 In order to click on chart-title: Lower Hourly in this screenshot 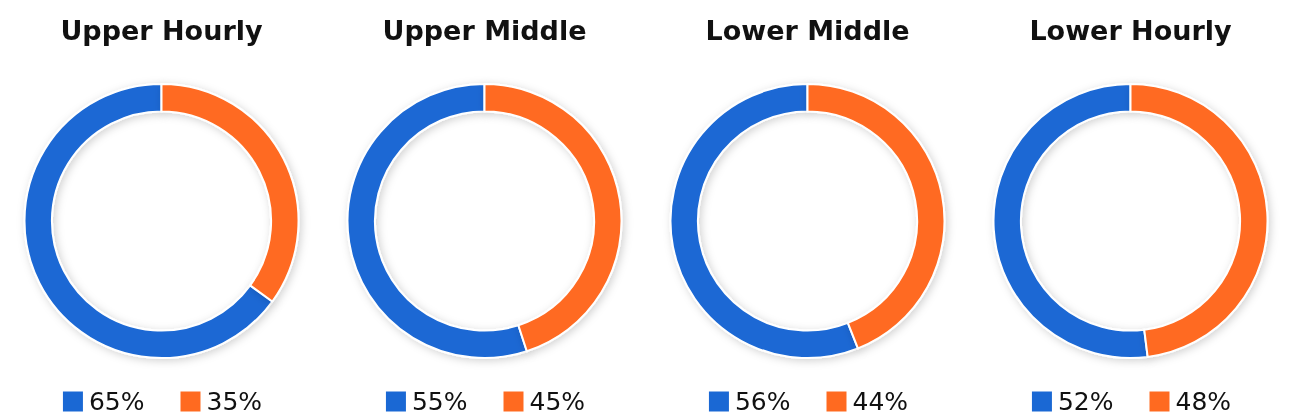, I will do `click(1131, 30)`.